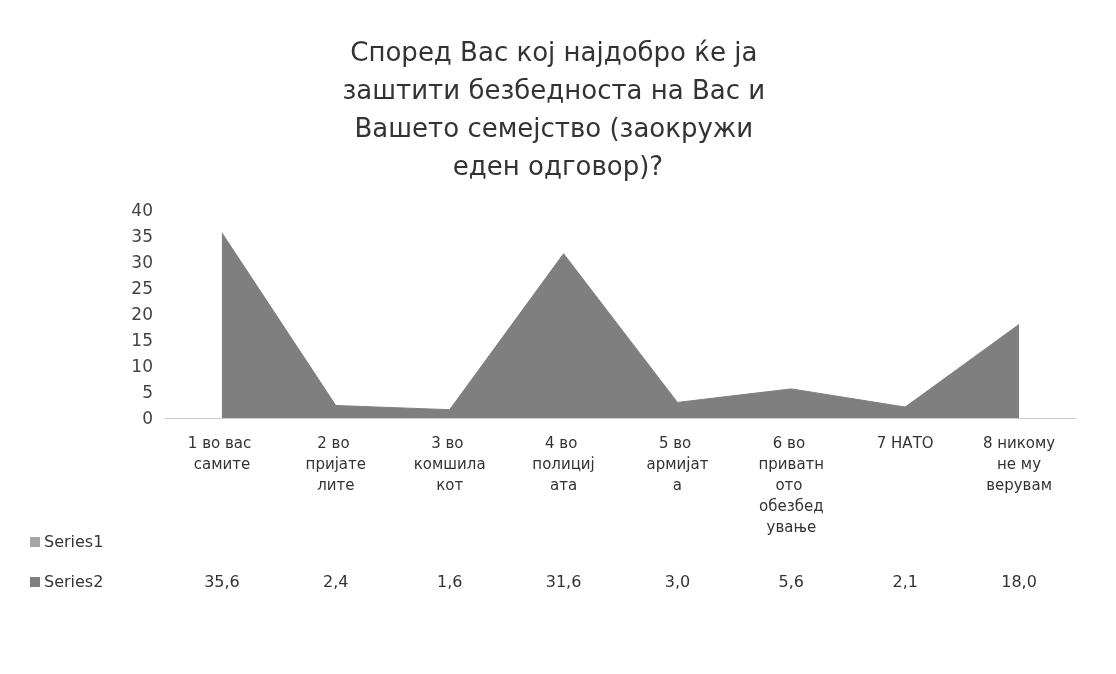  What do you see at coordinates (1019, 463) in the screenshot?
I see `x-tick-label: 8 никому не му верувам` at bounding box center [1019, 463].